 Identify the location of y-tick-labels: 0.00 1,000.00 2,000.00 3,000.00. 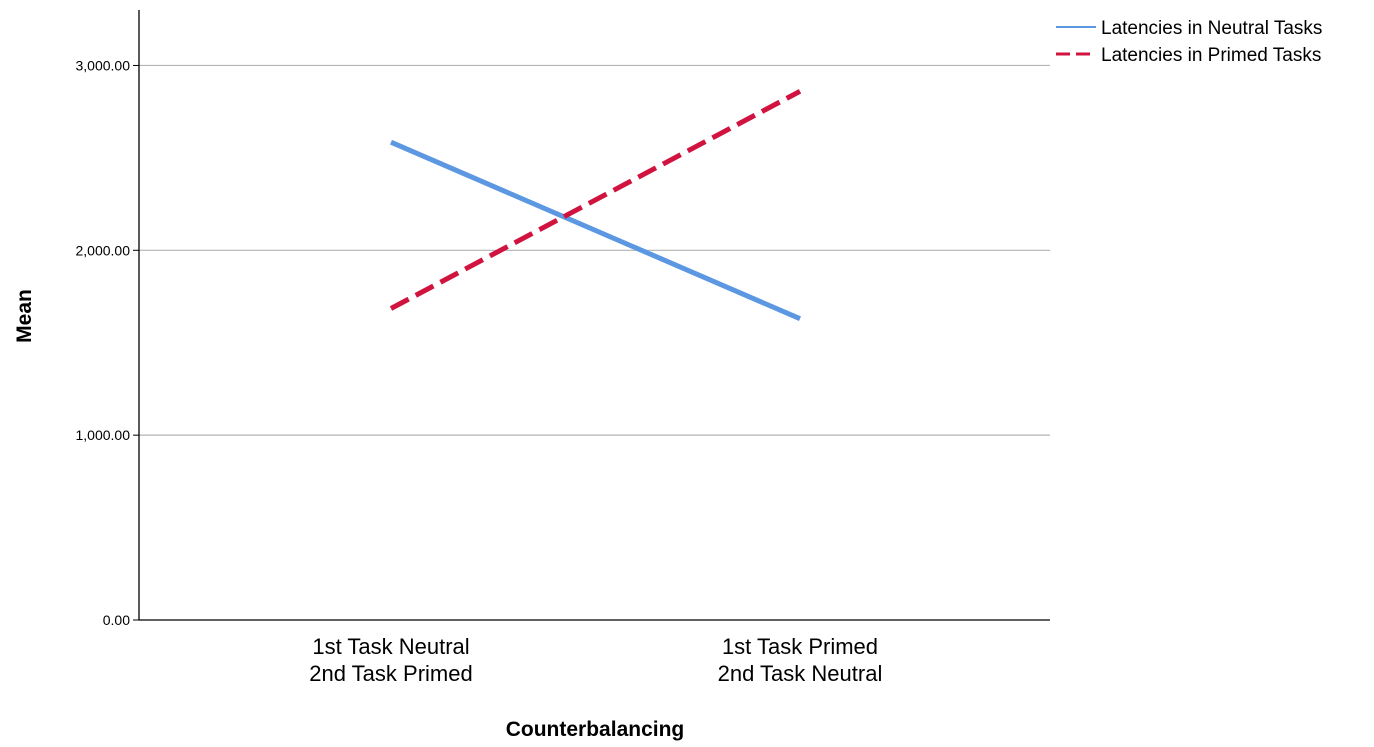
(107, 342).